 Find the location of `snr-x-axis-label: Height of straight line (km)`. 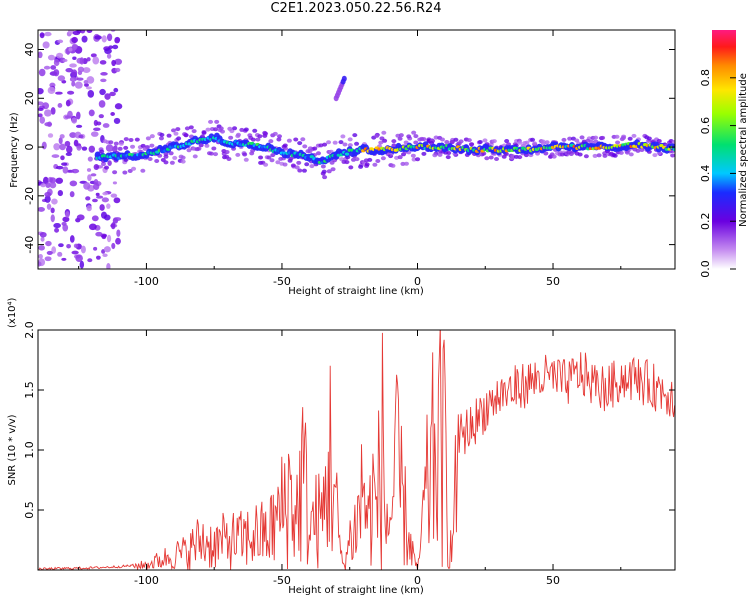

snr-x-axis-label: Height of straight line (km) is located at coordinates (356, 590).